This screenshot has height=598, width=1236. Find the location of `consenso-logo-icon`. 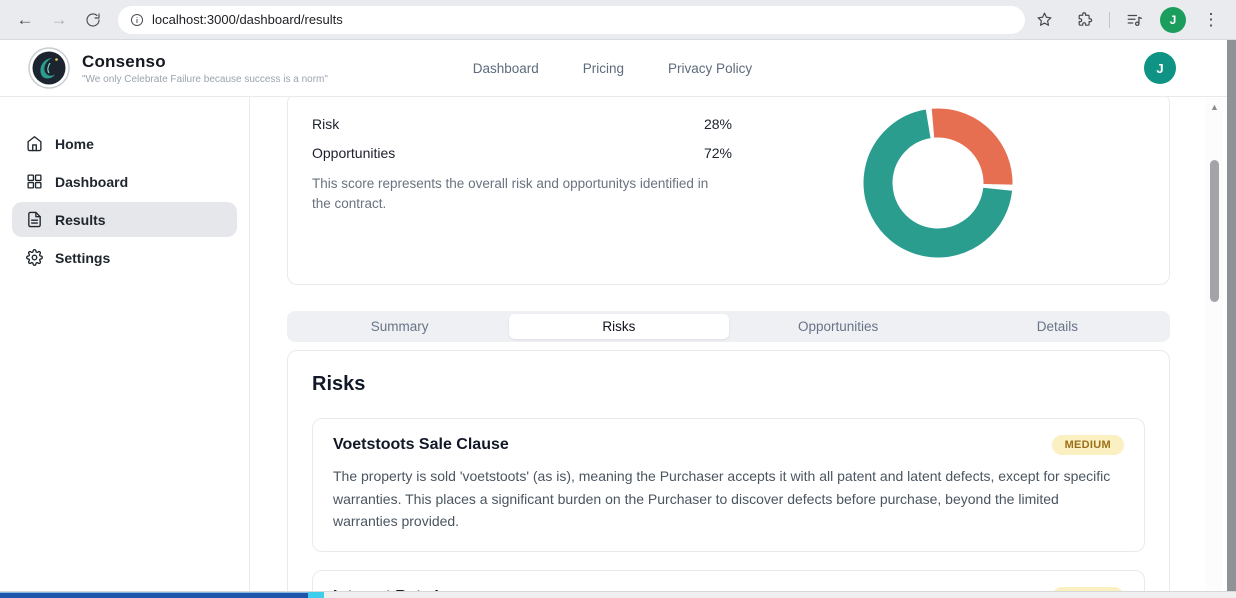

consenso-logo-icon is located at coordinates (49, 68).